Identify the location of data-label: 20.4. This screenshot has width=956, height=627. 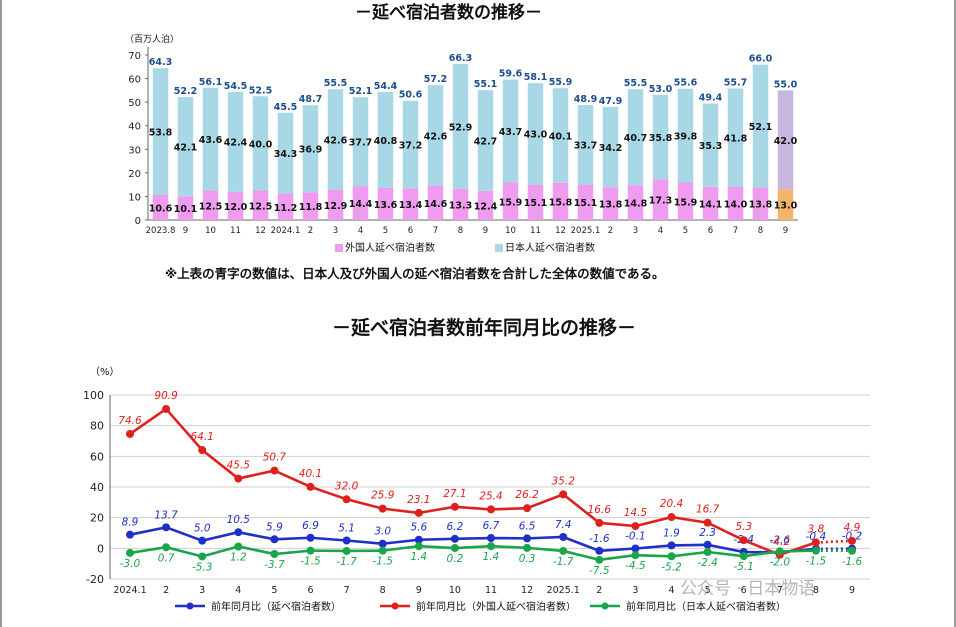
(671, 504).